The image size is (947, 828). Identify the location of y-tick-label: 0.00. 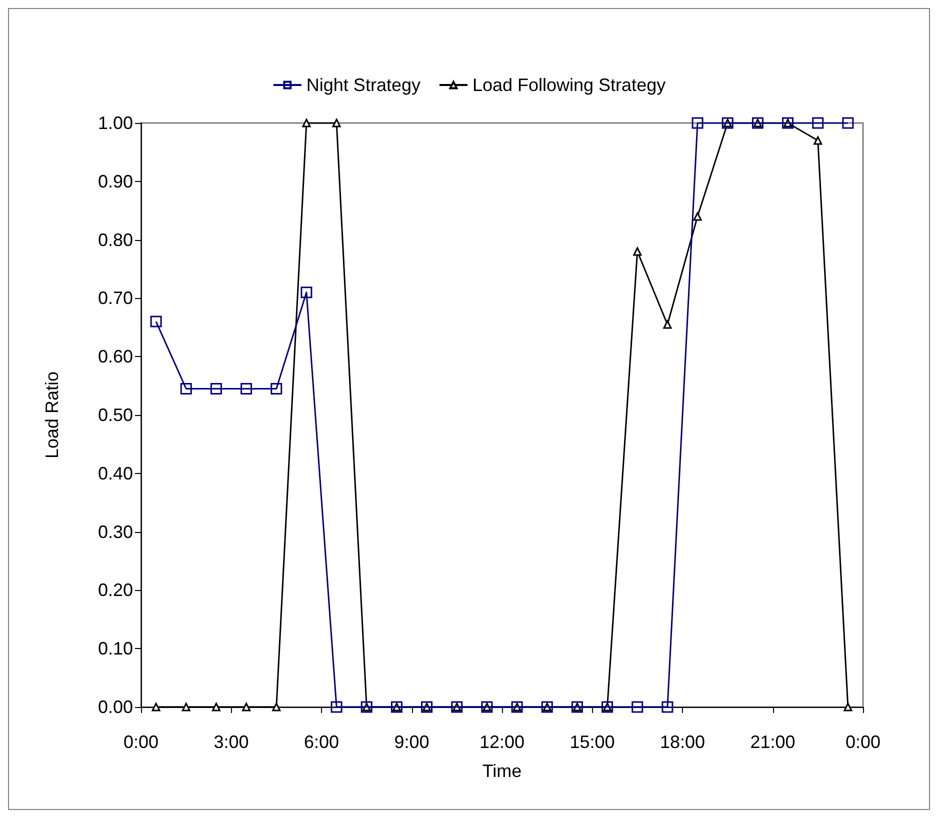
(115, 707).